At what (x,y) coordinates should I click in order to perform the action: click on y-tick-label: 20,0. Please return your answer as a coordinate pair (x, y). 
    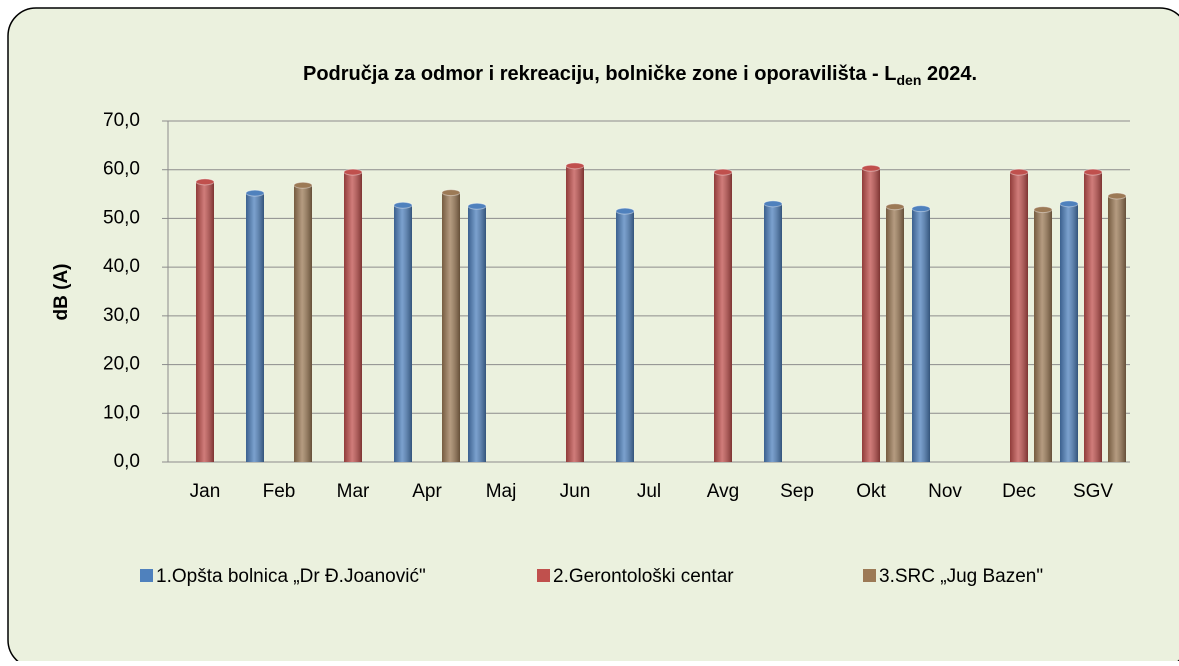
    Looking at the image, I should click on (121, 364).